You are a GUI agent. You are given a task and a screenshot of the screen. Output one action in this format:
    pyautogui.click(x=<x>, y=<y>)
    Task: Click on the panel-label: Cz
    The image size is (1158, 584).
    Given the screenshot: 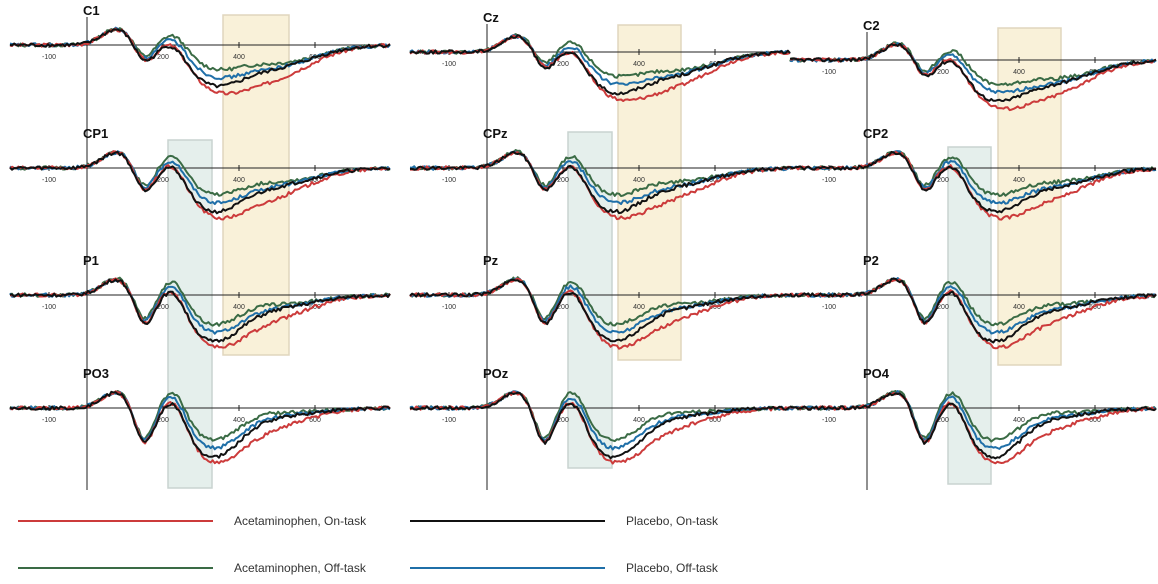 What is the action you would take?
    pyautogui.click(x=491, y=17)
    